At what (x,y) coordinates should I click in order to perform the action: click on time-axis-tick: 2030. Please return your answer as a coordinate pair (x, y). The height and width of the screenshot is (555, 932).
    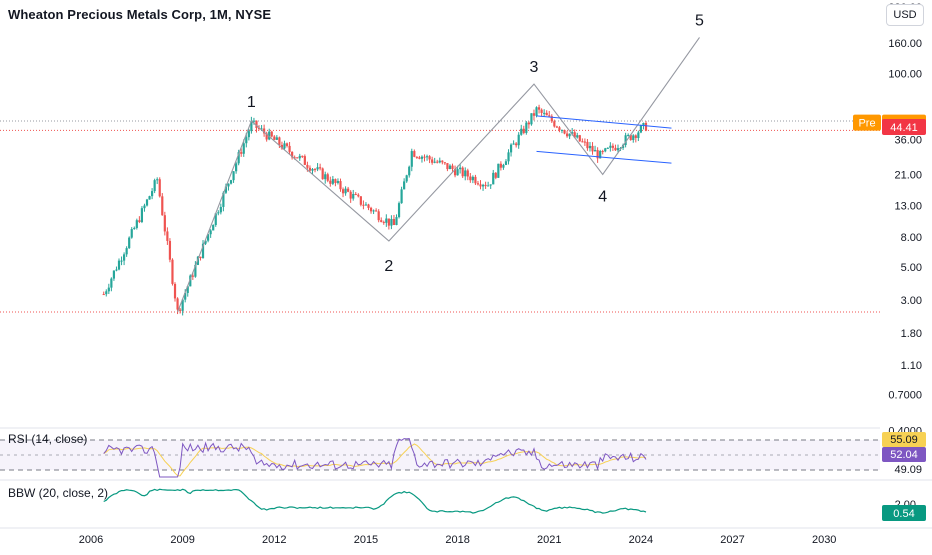
    Looking at the image, I should click on (824, 540).